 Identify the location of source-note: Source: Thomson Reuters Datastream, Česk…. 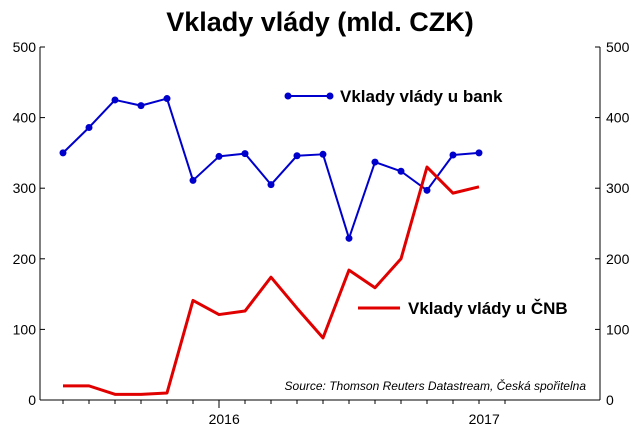
(436, 385).